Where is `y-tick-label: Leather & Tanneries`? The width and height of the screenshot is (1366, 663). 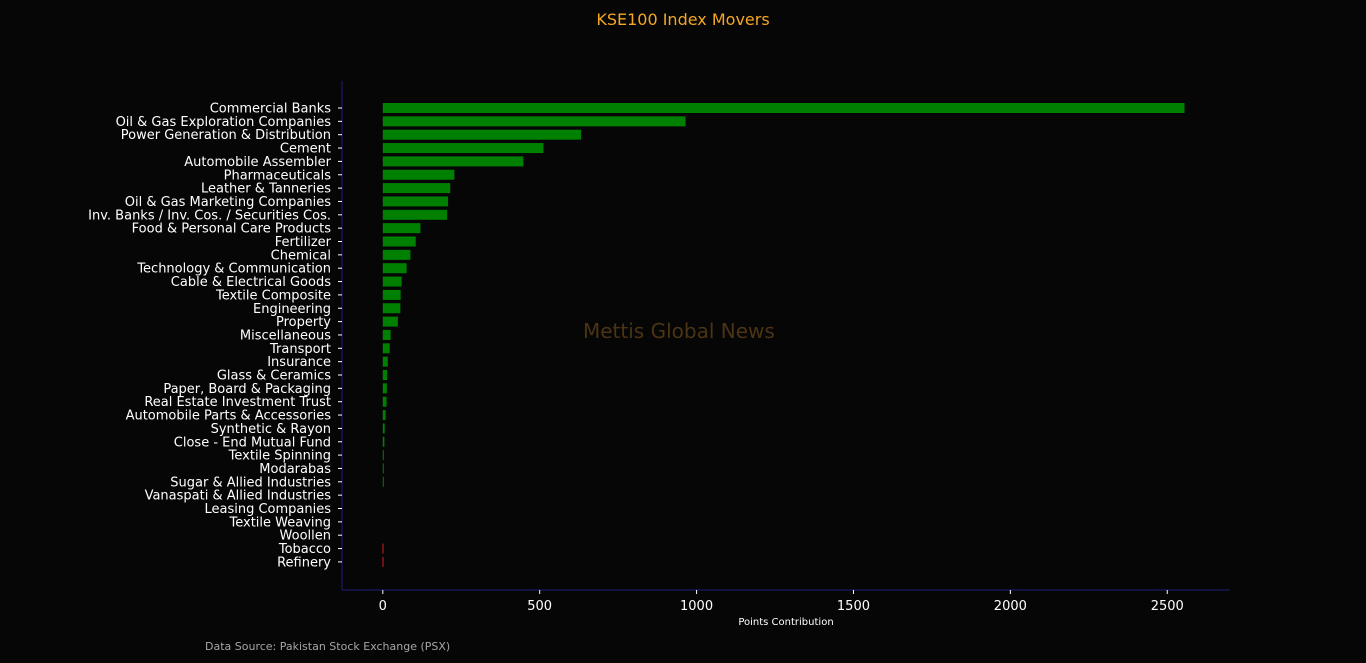 y-tick-label: Leather & Tanneries is located at coordinates (266, 189).